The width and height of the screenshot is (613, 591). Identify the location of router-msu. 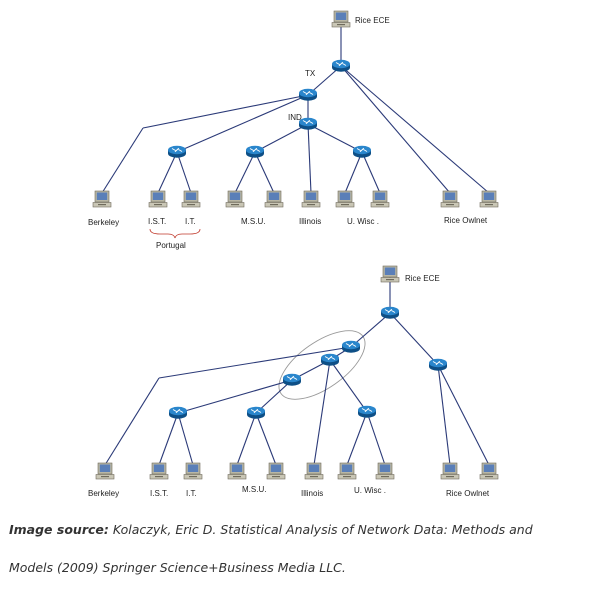
(255, 152).